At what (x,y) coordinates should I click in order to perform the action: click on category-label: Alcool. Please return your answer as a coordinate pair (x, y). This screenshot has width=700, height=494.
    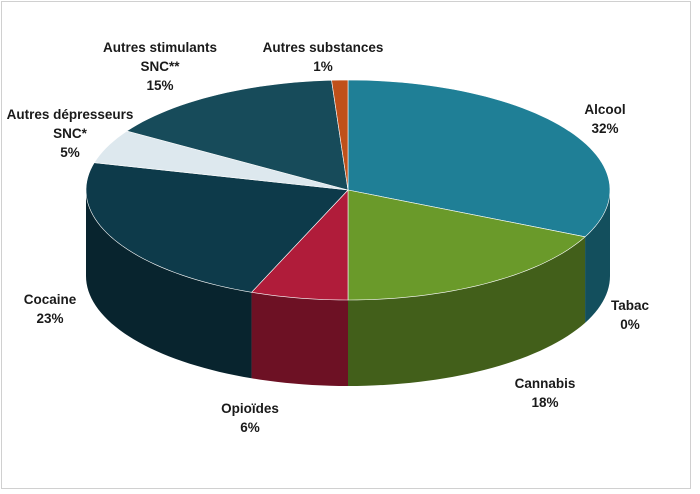
    Looking at the image, I should click on (605, 109).